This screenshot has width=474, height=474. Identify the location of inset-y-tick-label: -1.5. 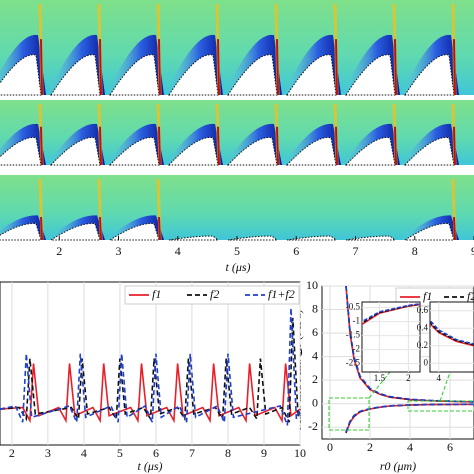
(353, 335).